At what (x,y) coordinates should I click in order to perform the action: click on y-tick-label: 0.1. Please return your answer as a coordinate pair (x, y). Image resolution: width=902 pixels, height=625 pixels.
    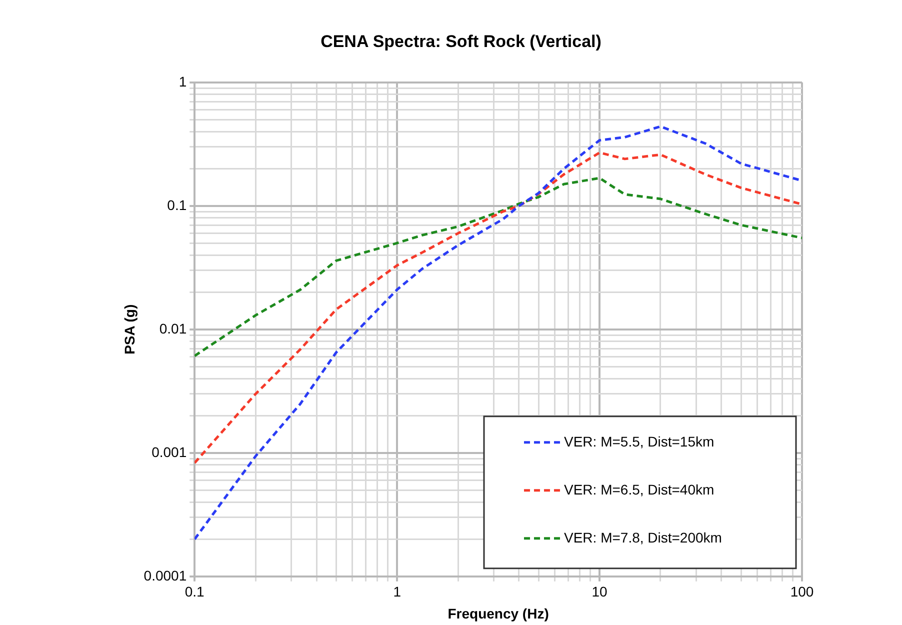
    Looking at the image, I should click on (177, 204).